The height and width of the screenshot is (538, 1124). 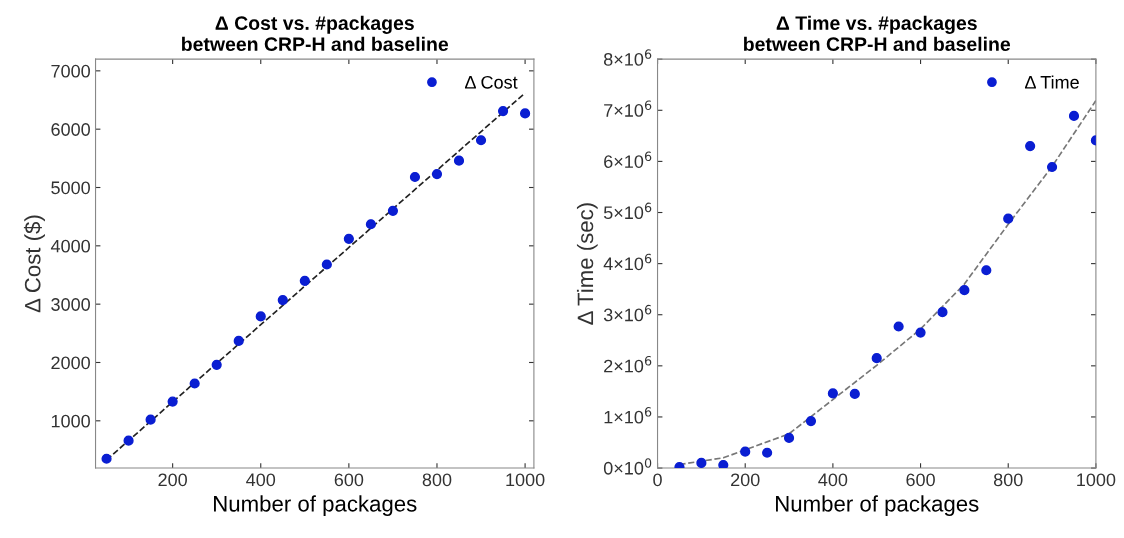 I want to click on chart-title: Δ Time vs. #packages between CRP-H and baseline, so click(x=877, y=33).